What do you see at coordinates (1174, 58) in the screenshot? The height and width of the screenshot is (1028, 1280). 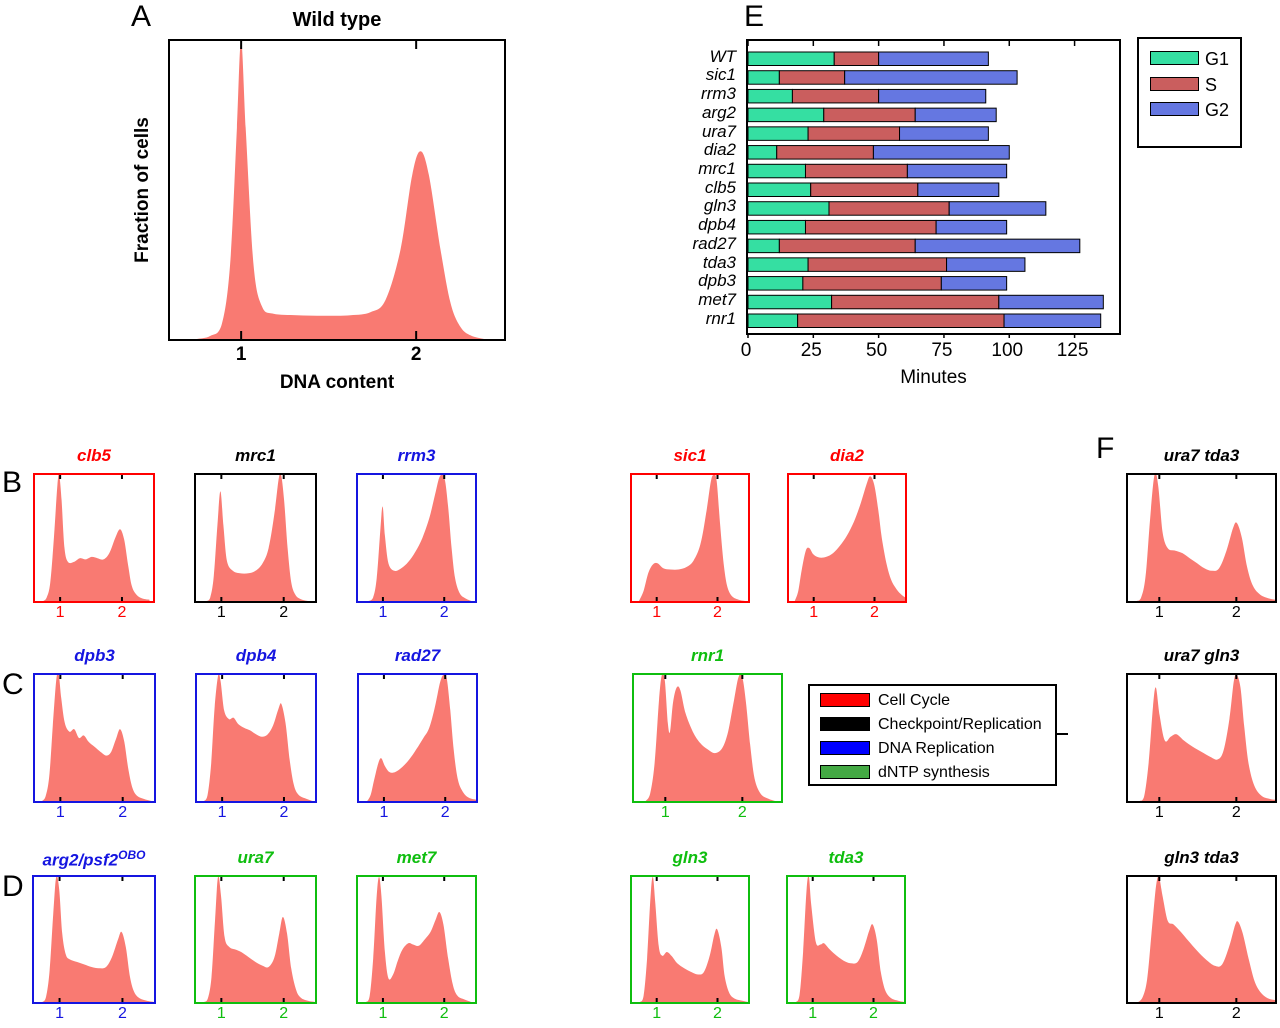 I see `legend-swatch-g1` at bounding box center [1174, 58].